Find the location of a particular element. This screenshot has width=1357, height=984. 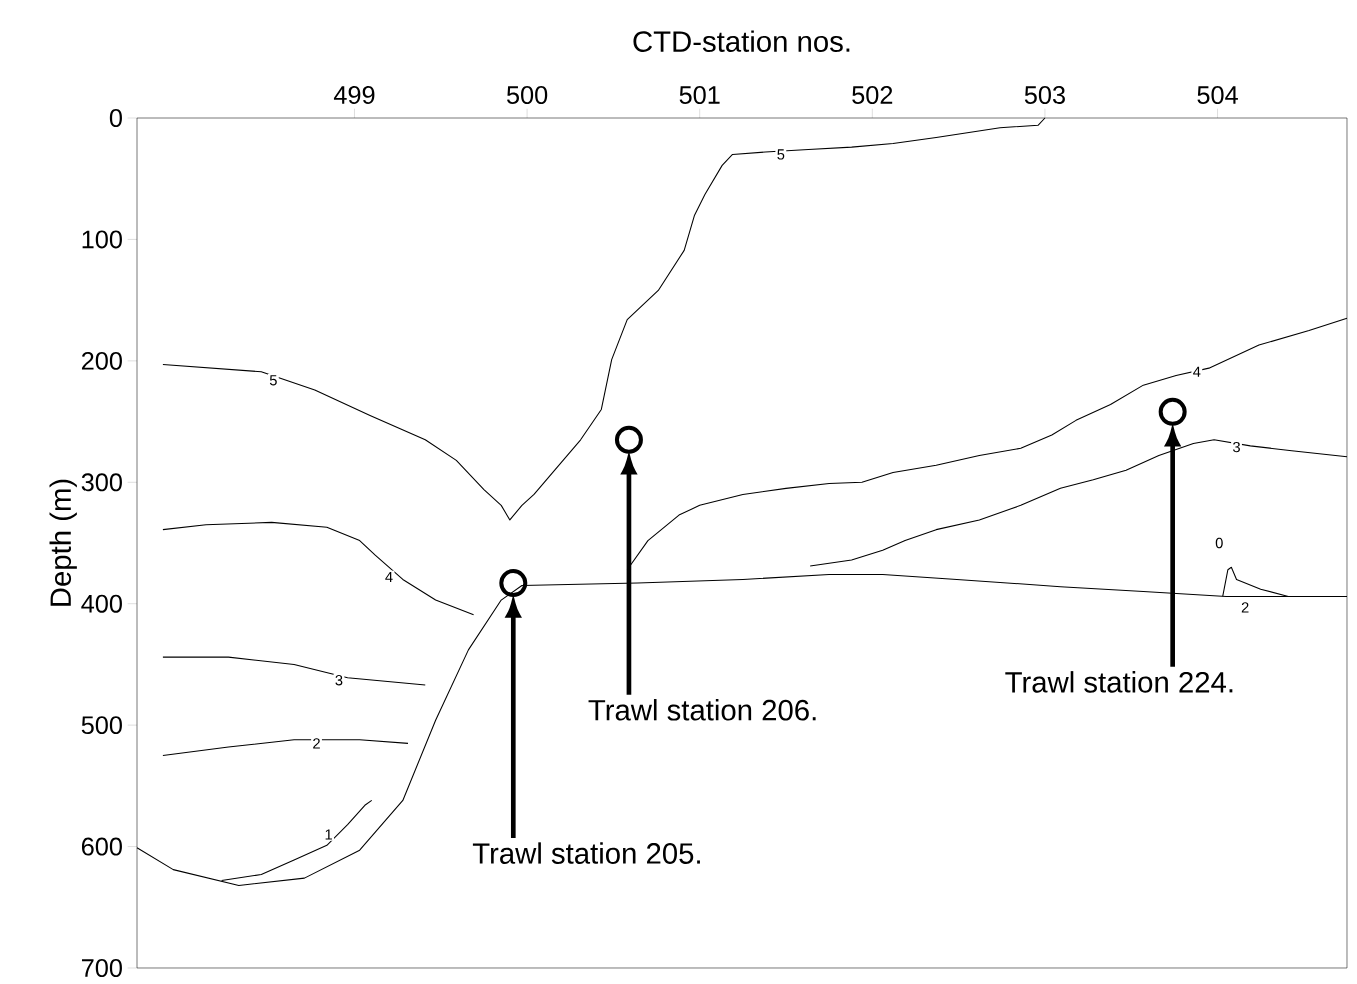

y-axis-title: Depth (m) is located at coordinates (63, 542).